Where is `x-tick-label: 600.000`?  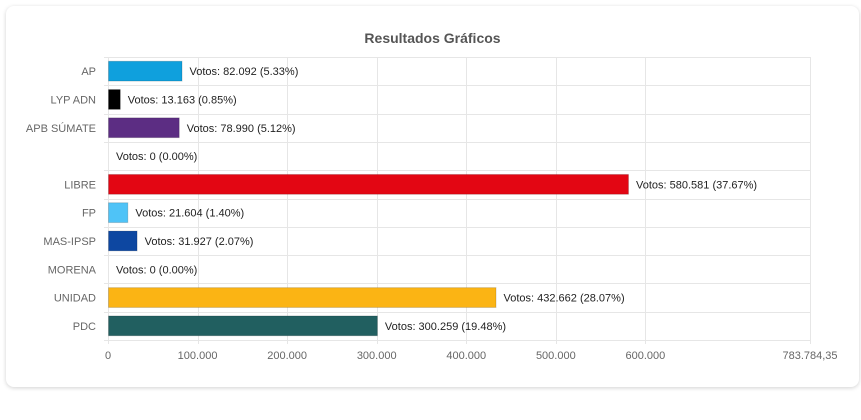 x-tick-label: 600.000 is located at coordinates (646, 356).